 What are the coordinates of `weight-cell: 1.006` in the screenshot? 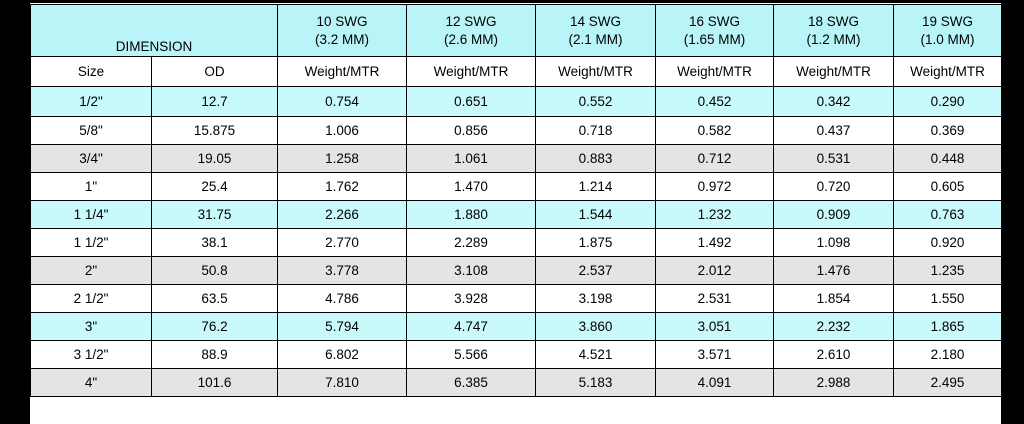 It's located at (342, 130).